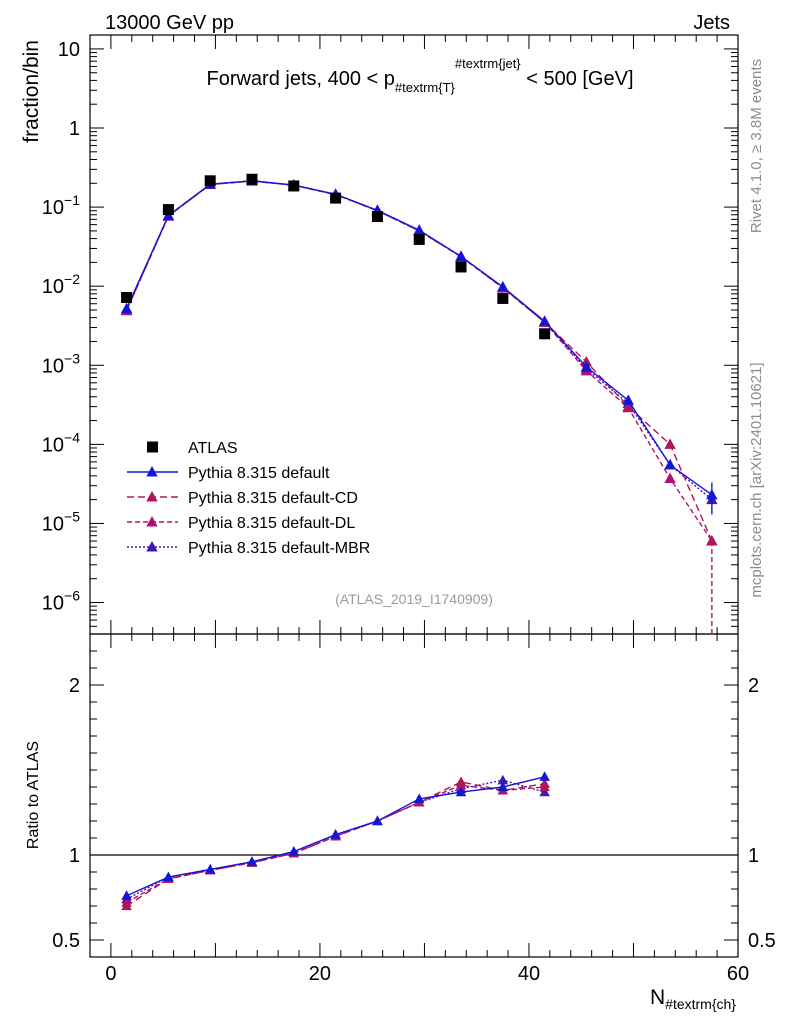 The width and height of the screenshot is (786, 1024). I want to click on ratio-ytick-label: 2, so click(74, 686).